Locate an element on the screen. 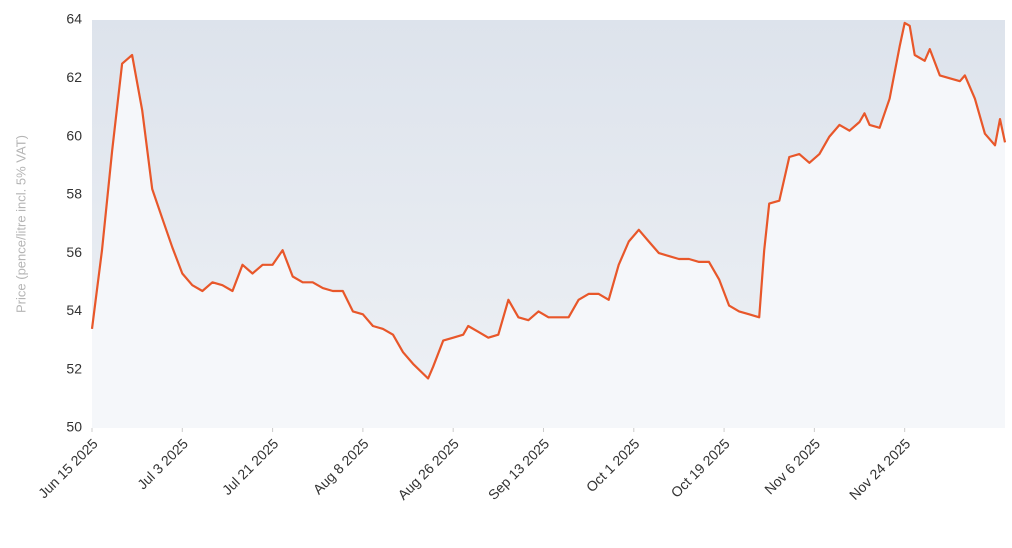  y-tick-label: 54 is located at coordinates (74, 310).